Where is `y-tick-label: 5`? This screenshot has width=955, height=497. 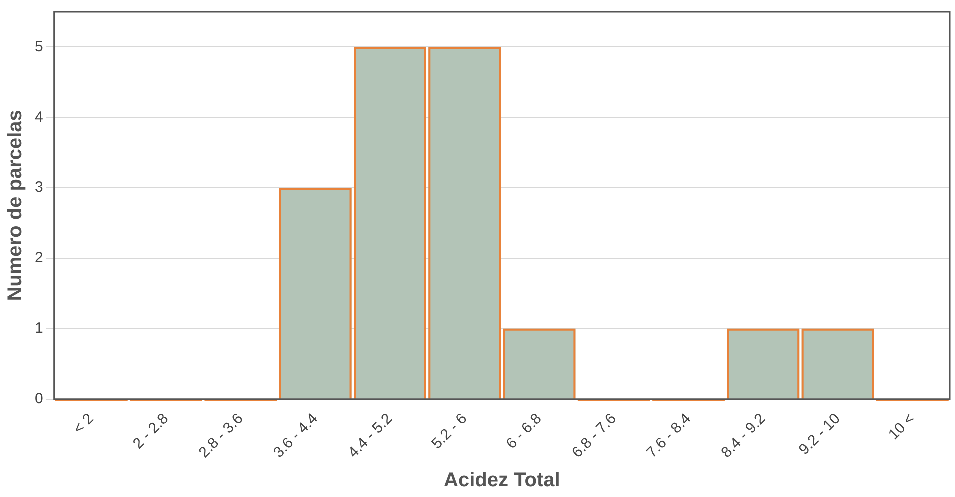 y-tick-label: 5 is located at coordinates (39, 47).